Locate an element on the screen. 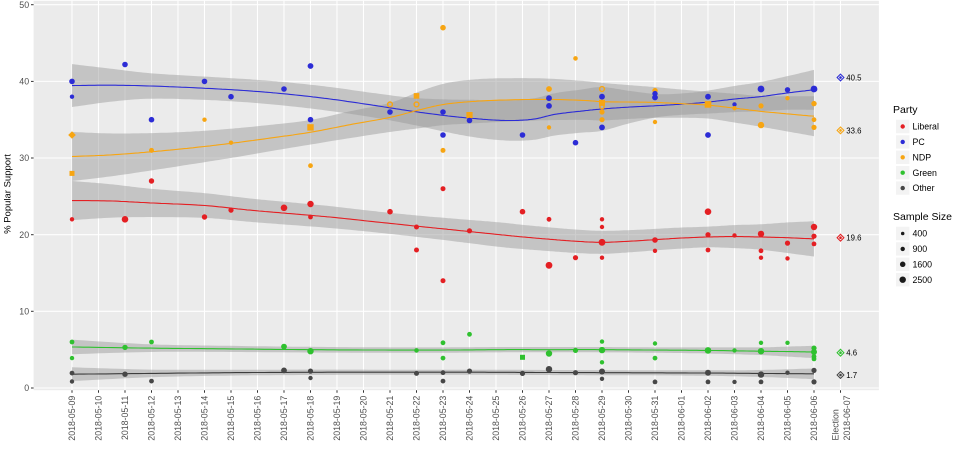 The image size is (960, 453). svg-text: 2018-05-22 is located at coordinates (417, 418).